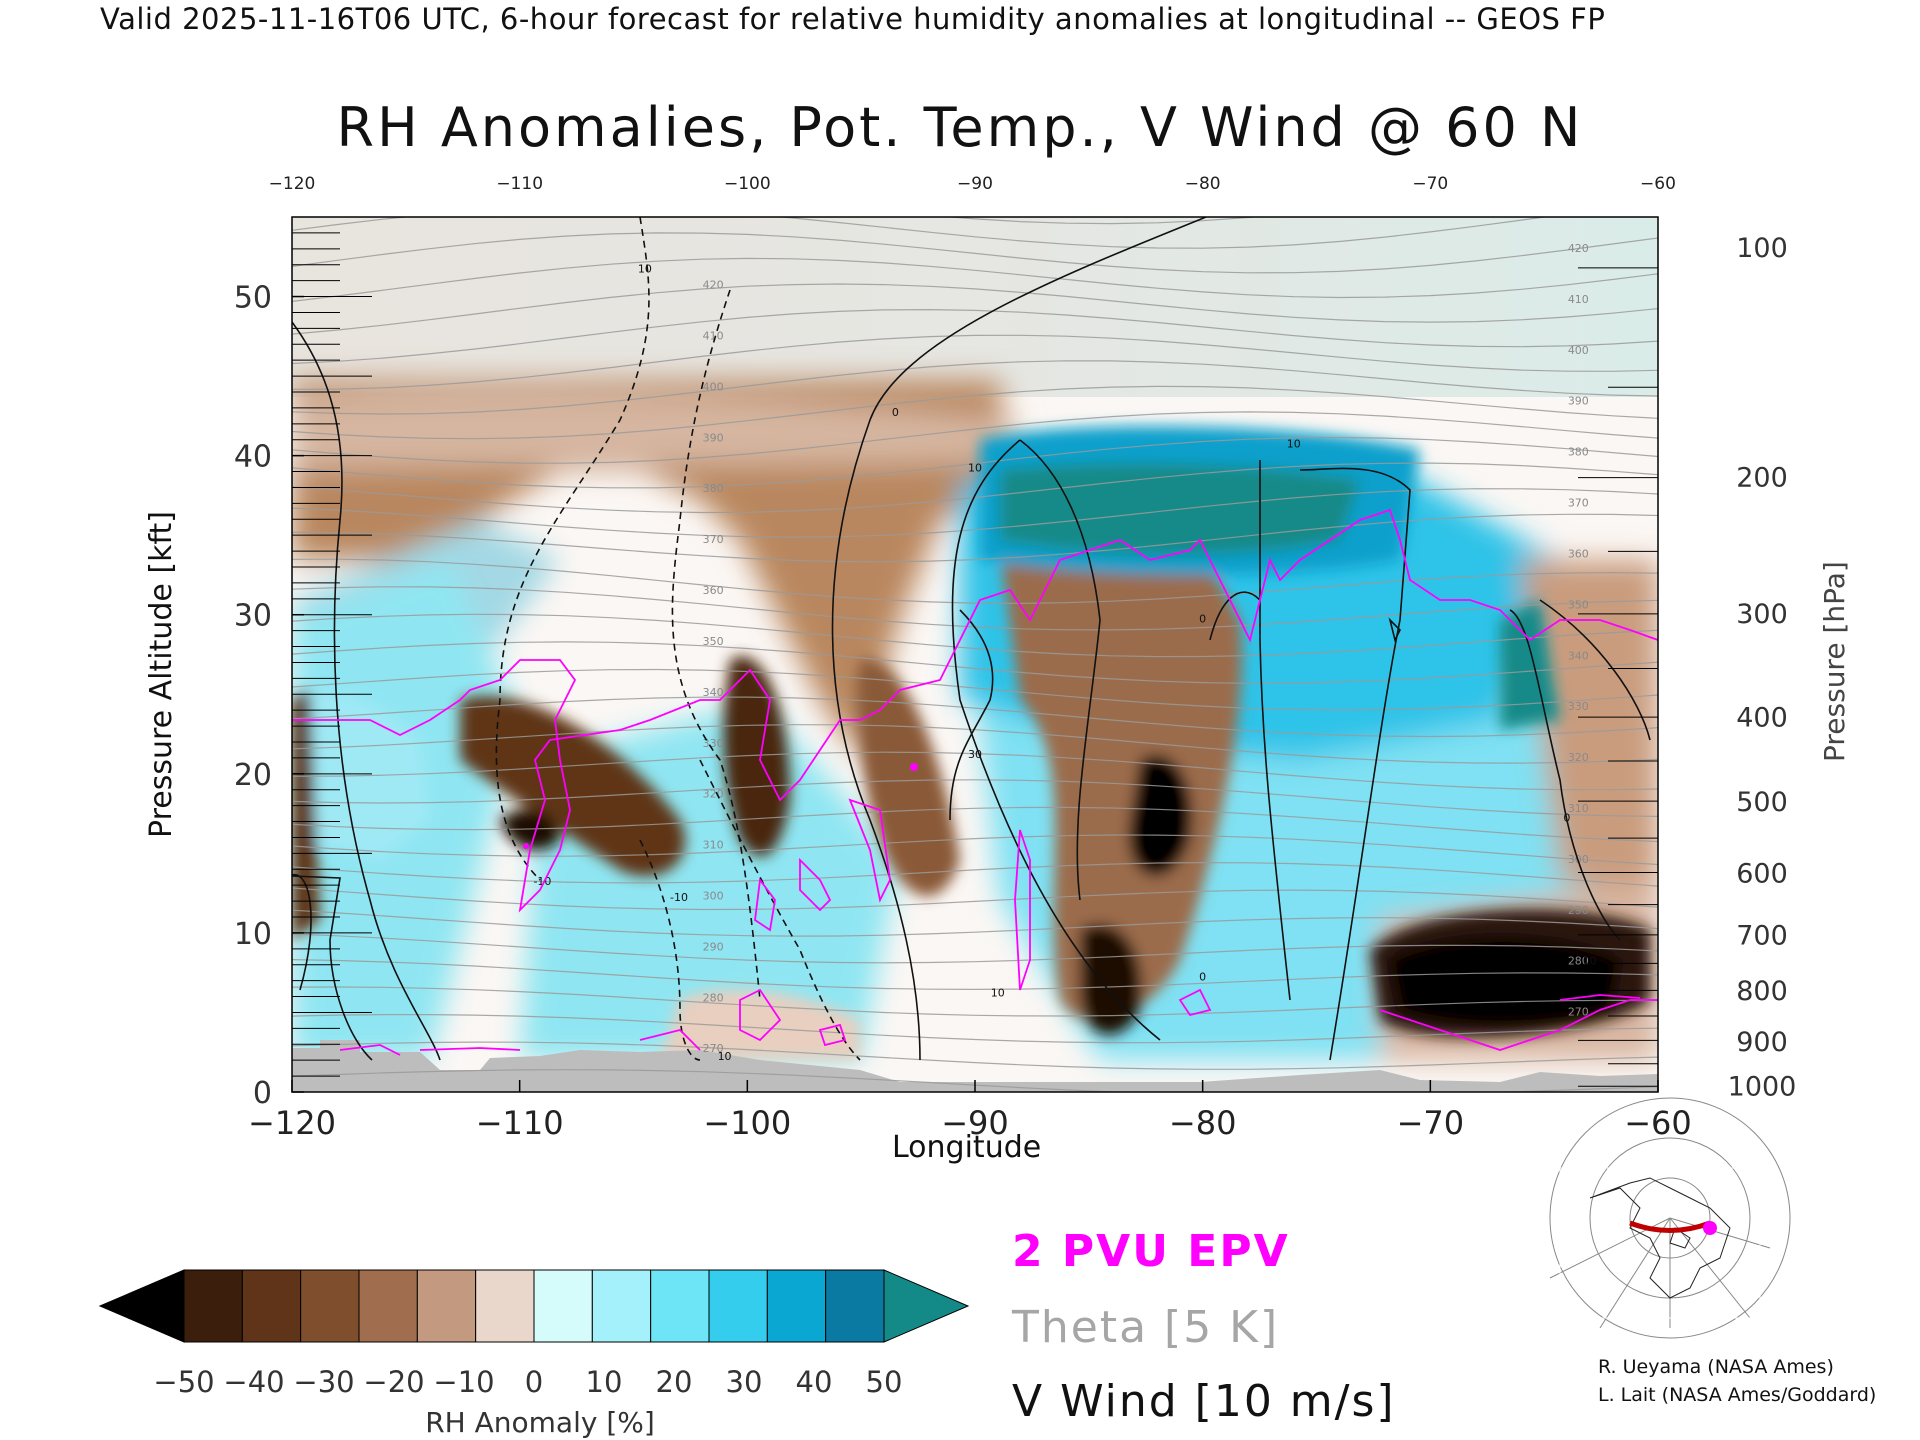 Image resolution: width=1920 pixels, height=1440 pixels. What do you see at coordinates (713, 590) in the screenshot?
I see `theta-label: 360` at bounding box center [713, 590].